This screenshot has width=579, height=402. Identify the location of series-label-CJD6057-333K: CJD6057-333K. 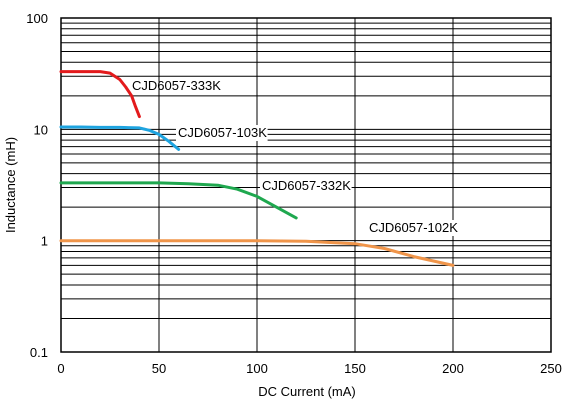
(176, 85).